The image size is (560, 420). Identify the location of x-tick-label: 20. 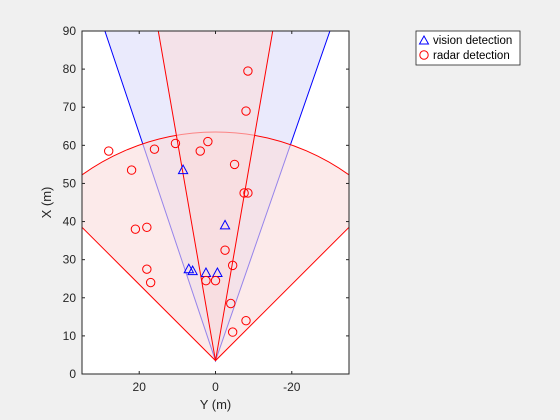
(140, 387).